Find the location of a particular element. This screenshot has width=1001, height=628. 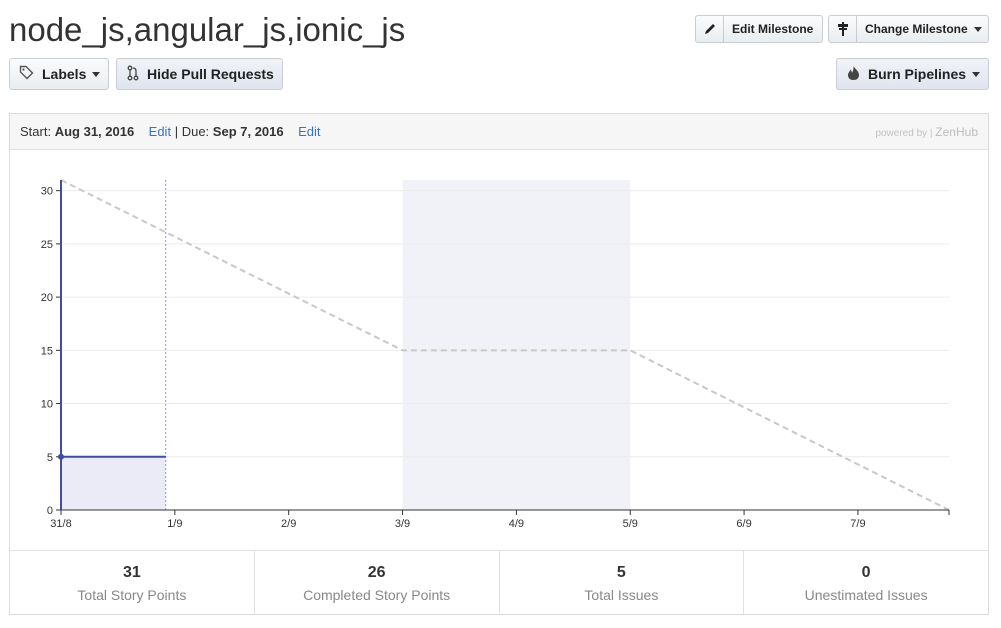

labels-button: Labels is located at coordinates (59, 74).